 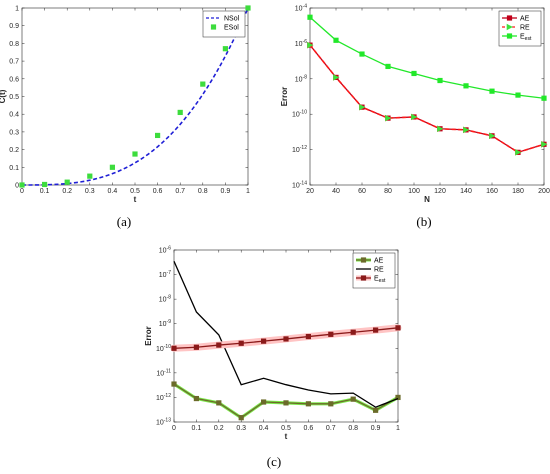 What do you see at coordinates (423, 221) in the screenshot?
I see `caption: (b)` at bounding box center [423, 221].